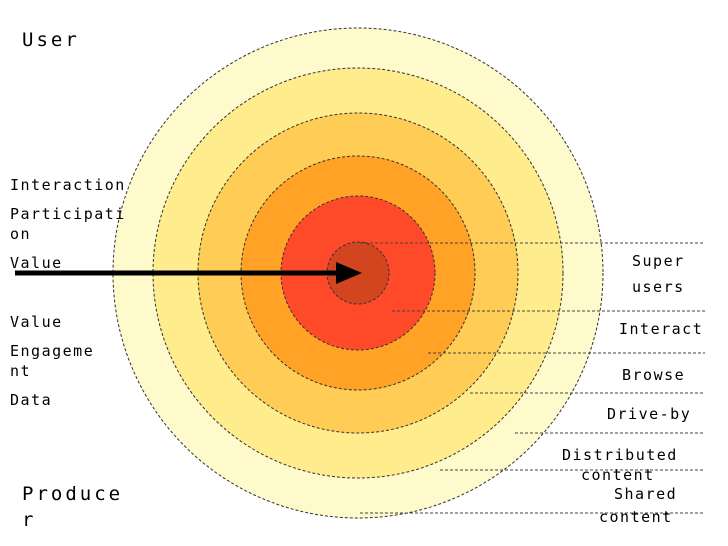  What do you see at coordinates (31, 400) in the screenshot?
I see `data-label: Data` at bounding box center [31, 400].